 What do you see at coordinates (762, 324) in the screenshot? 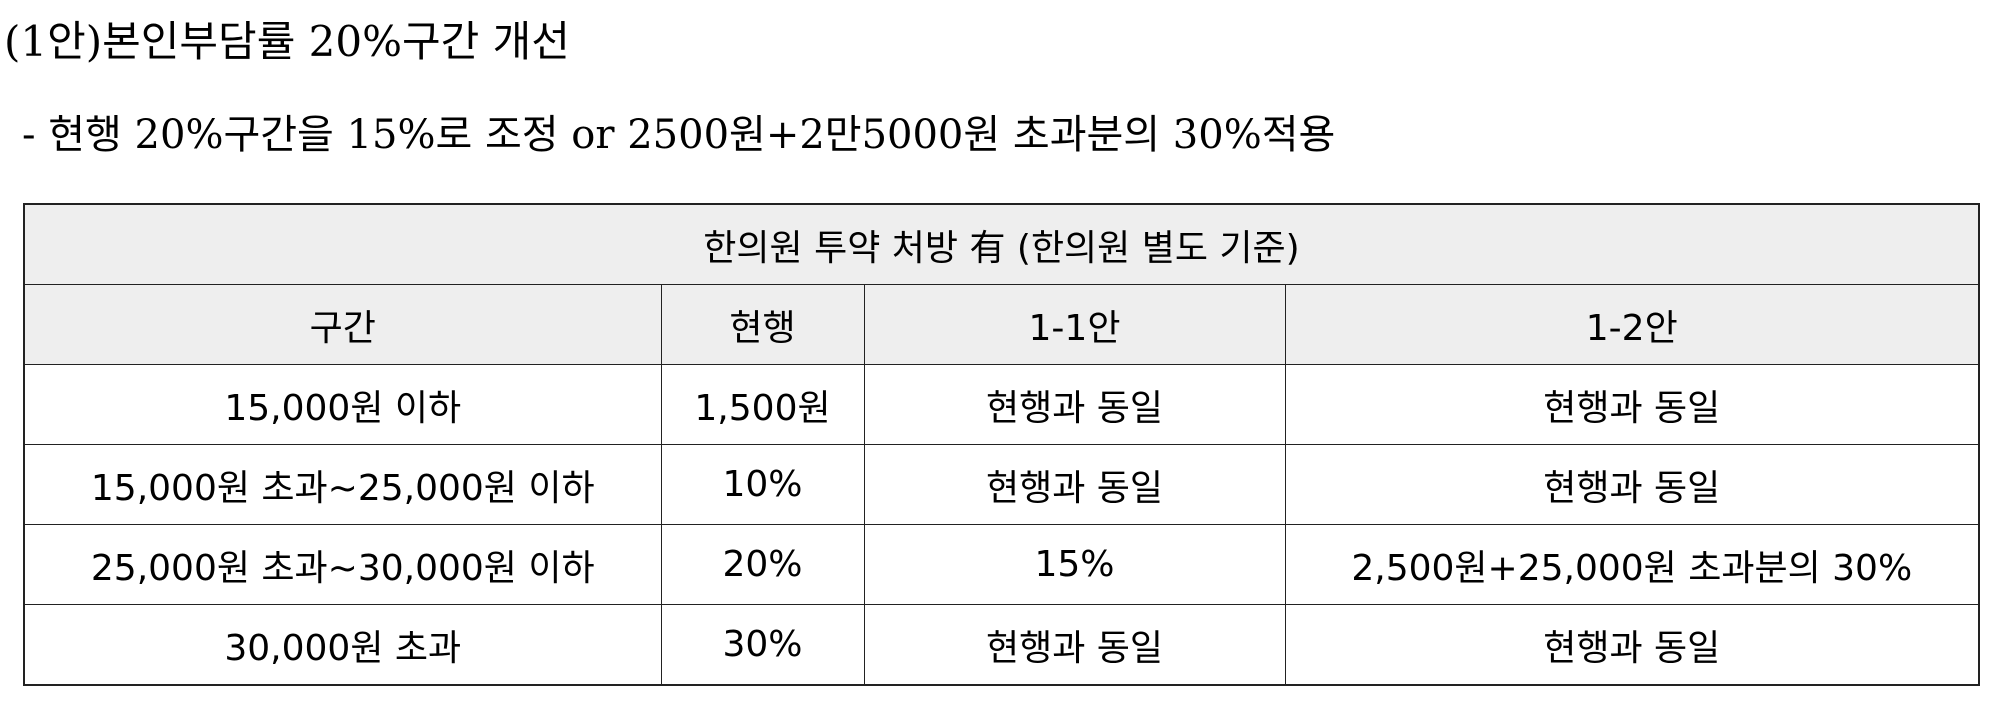
I see `header-cell: 현행` at bounding box center [762, 324].